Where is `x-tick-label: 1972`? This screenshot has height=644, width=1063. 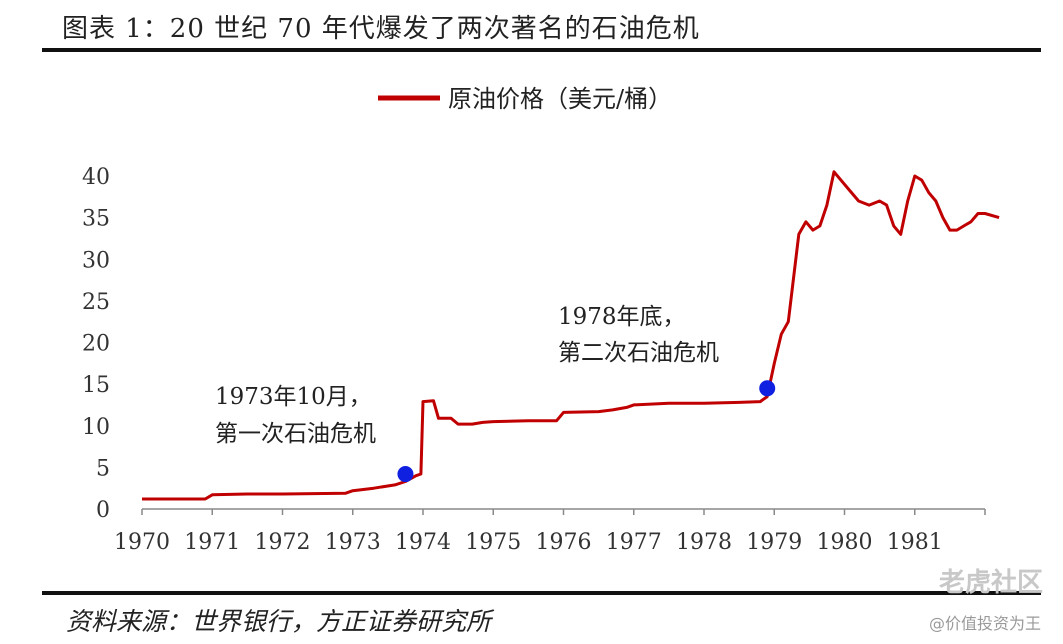 x-tick-label: 1972 is located at coordinates (283, 542).